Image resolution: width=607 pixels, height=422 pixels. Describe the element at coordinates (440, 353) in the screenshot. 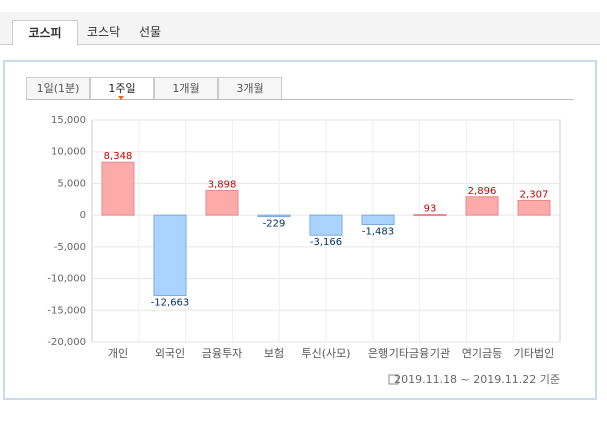

I see `x-tick-label: 기관` at that location.